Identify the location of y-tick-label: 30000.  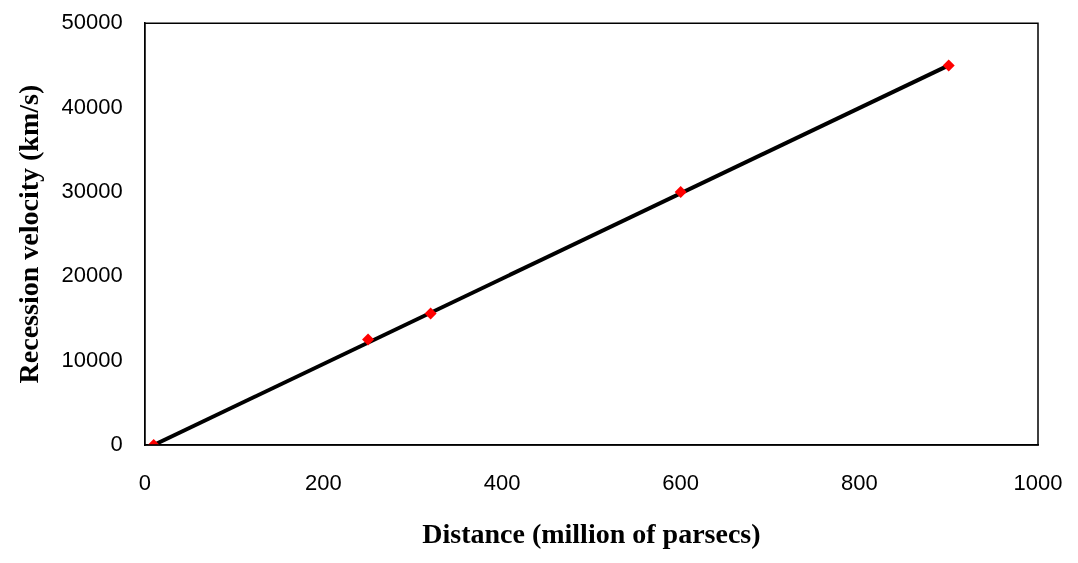
(92, 190).